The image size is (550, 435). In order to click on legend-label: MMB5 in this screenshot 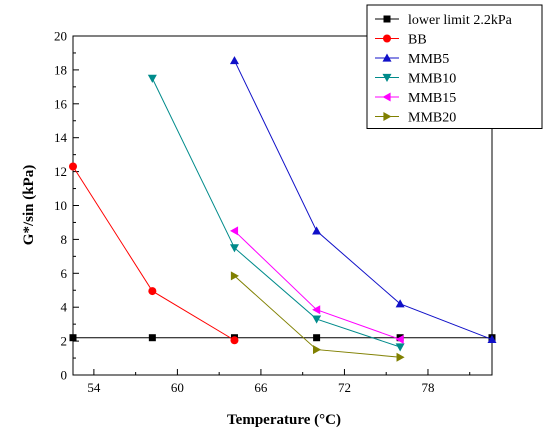, I will do `click(428, 59)`.